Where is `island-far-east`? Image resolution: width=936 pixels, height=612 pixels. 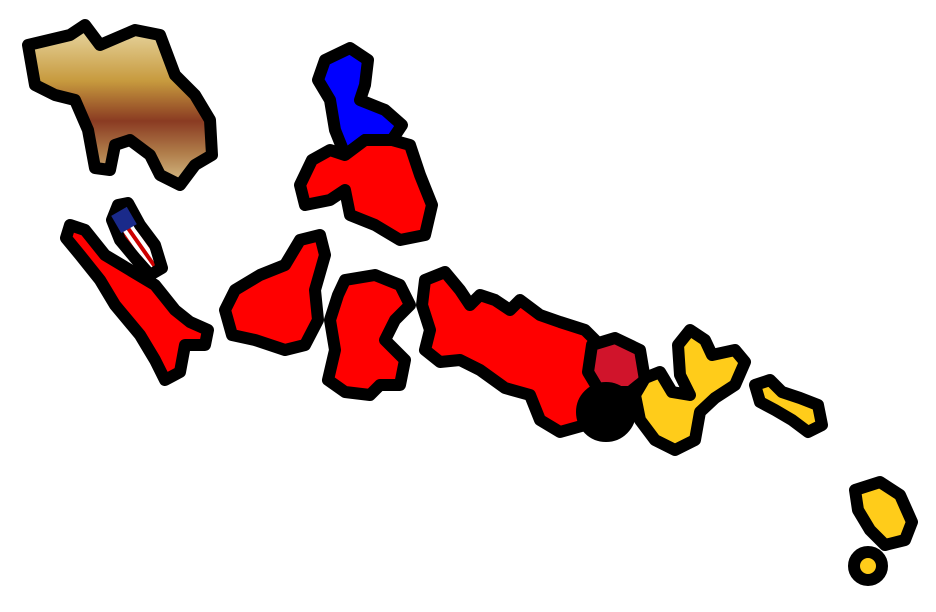 island-far-east is located at coordinates (883, 513).